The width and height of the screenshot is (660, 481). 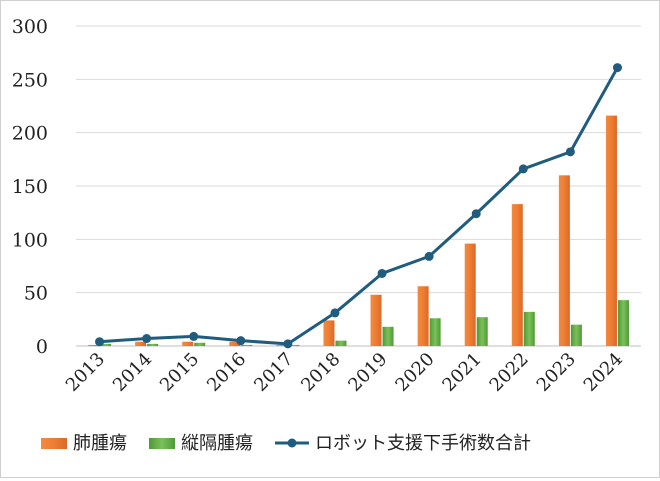 I want to click on x-tick-label: 2019, so click(x=367, y=372).